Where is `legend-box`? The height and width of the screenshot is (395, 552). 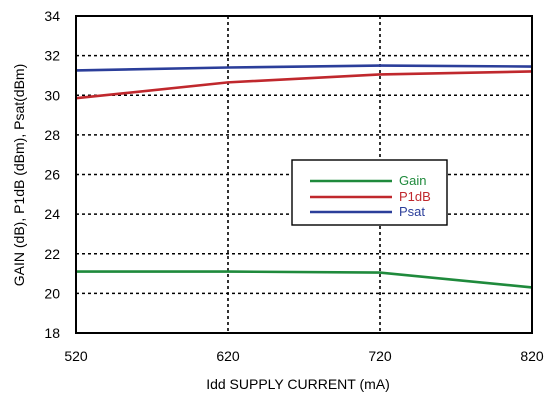
legend-box is located at coordinates (369, 192).